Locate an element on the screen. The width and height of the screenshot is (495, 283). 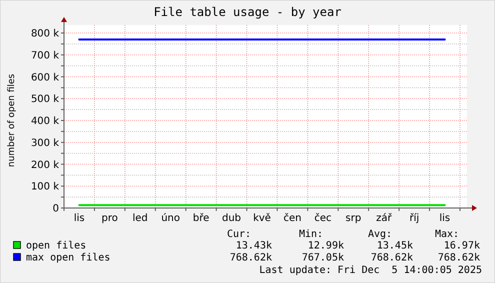
y-tick-label: 600 k is located at coordinates (45, 78).